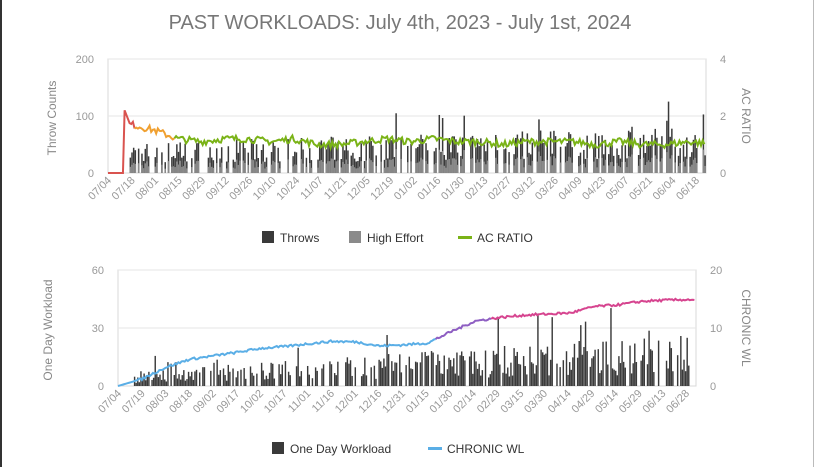  I want to click on legend-throws-swatch, so click(268, 237).